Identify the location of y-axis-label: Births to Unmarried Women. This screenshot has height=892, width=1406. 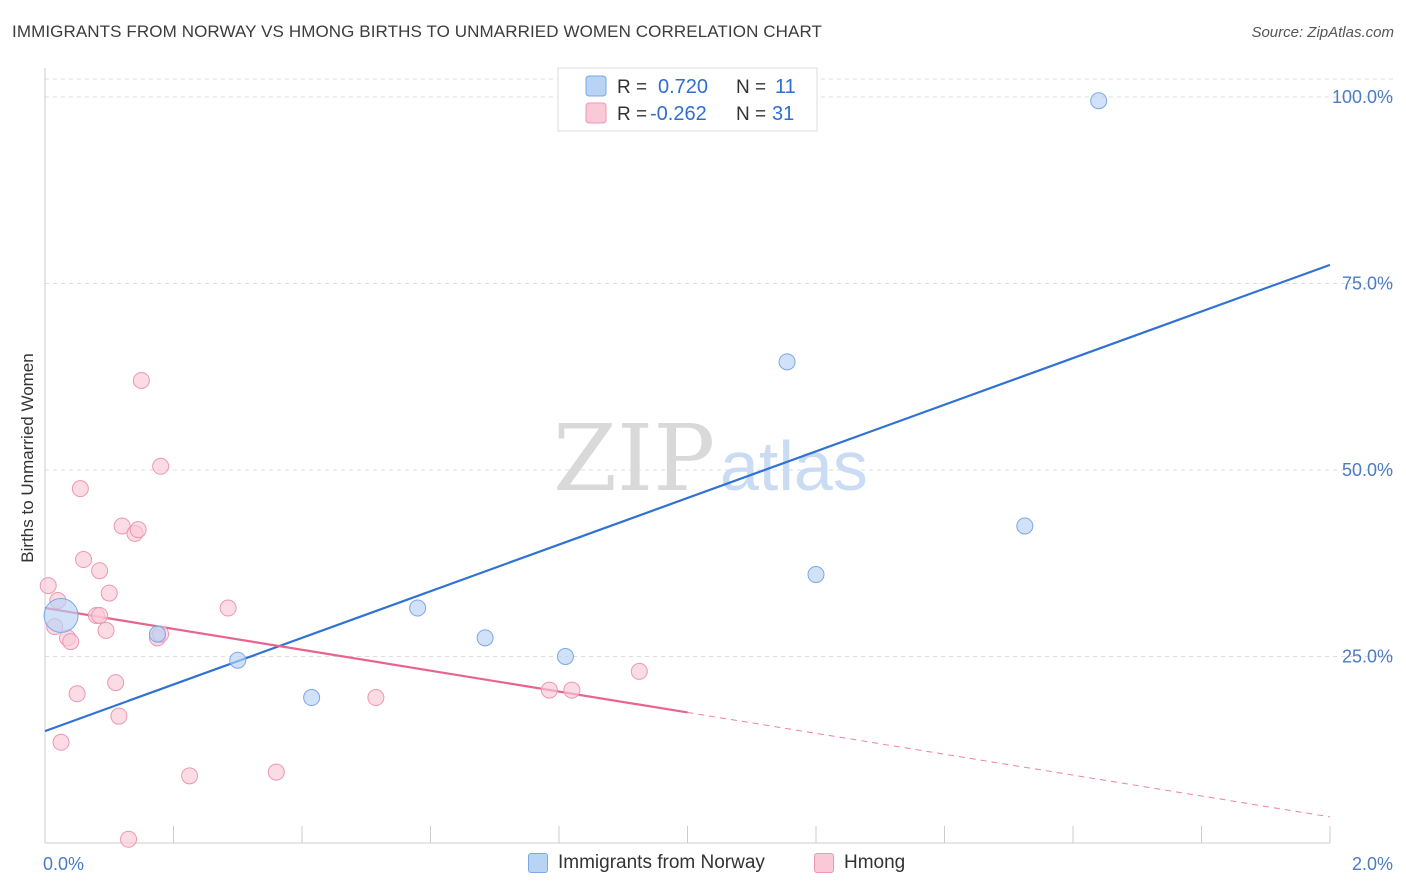
(27, 457).